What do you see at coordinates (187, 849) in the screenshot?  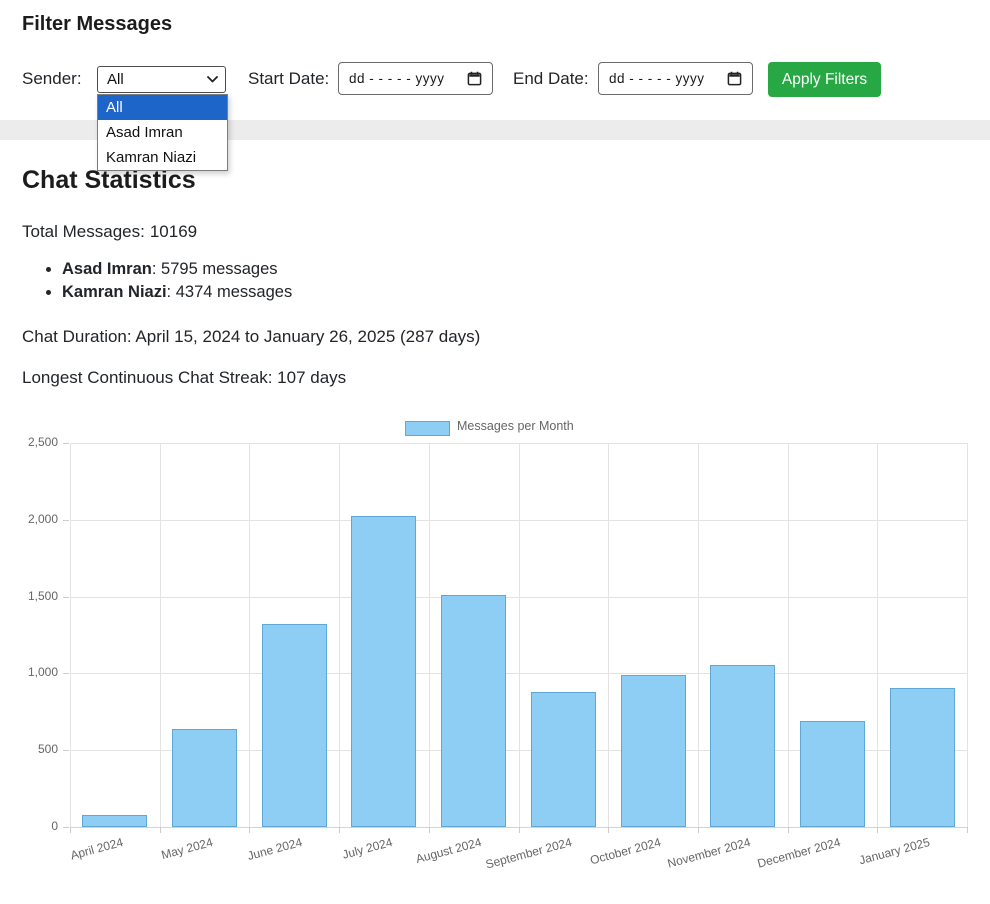 I see `x-axis-tick-label: May 2024` at bounding box center [187, 849].